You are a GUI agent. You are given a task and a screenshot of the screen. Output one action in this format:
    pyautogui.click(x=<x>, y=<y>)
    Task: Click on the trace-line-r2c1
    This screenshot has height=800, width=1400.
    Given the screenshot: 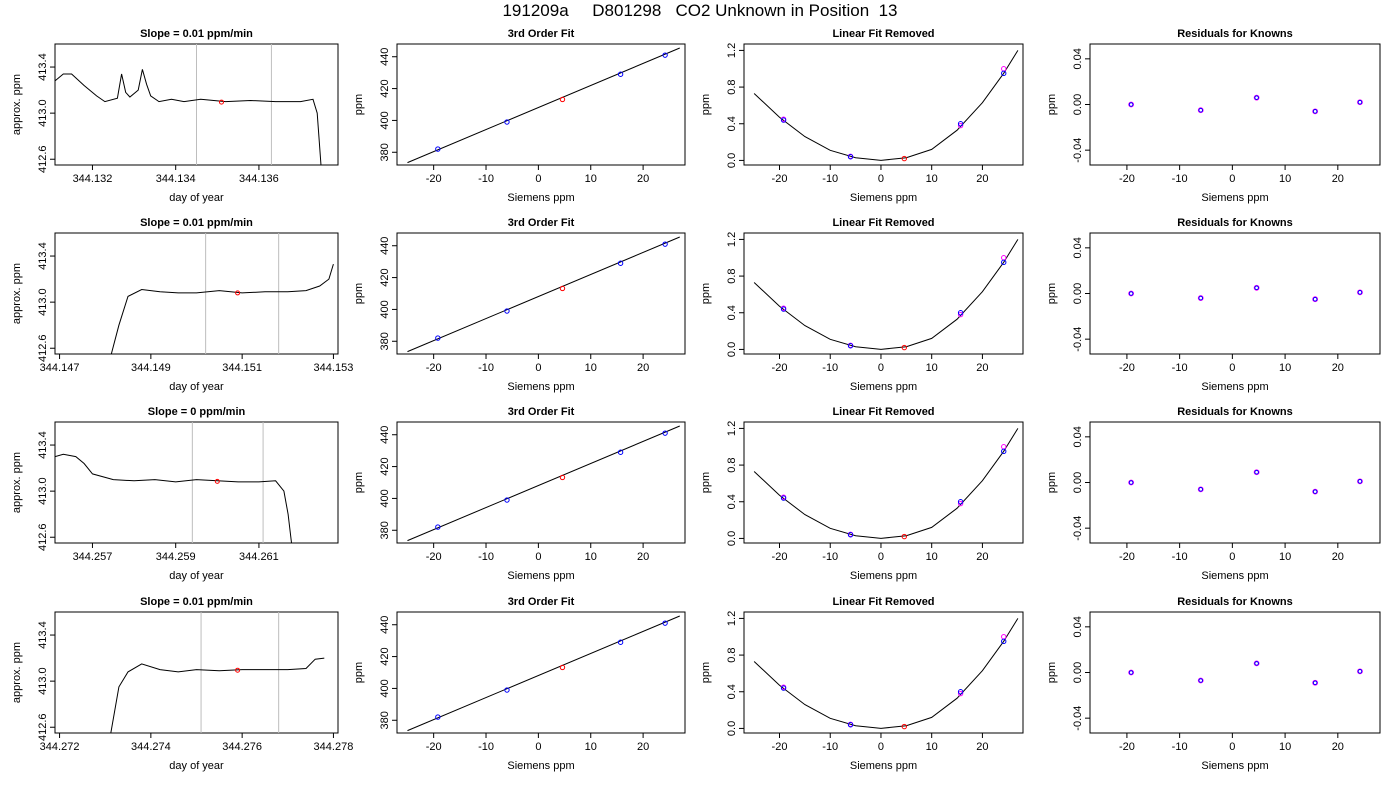 What is the action you would take?
    pyautogui.click(x=222, y=308)
    